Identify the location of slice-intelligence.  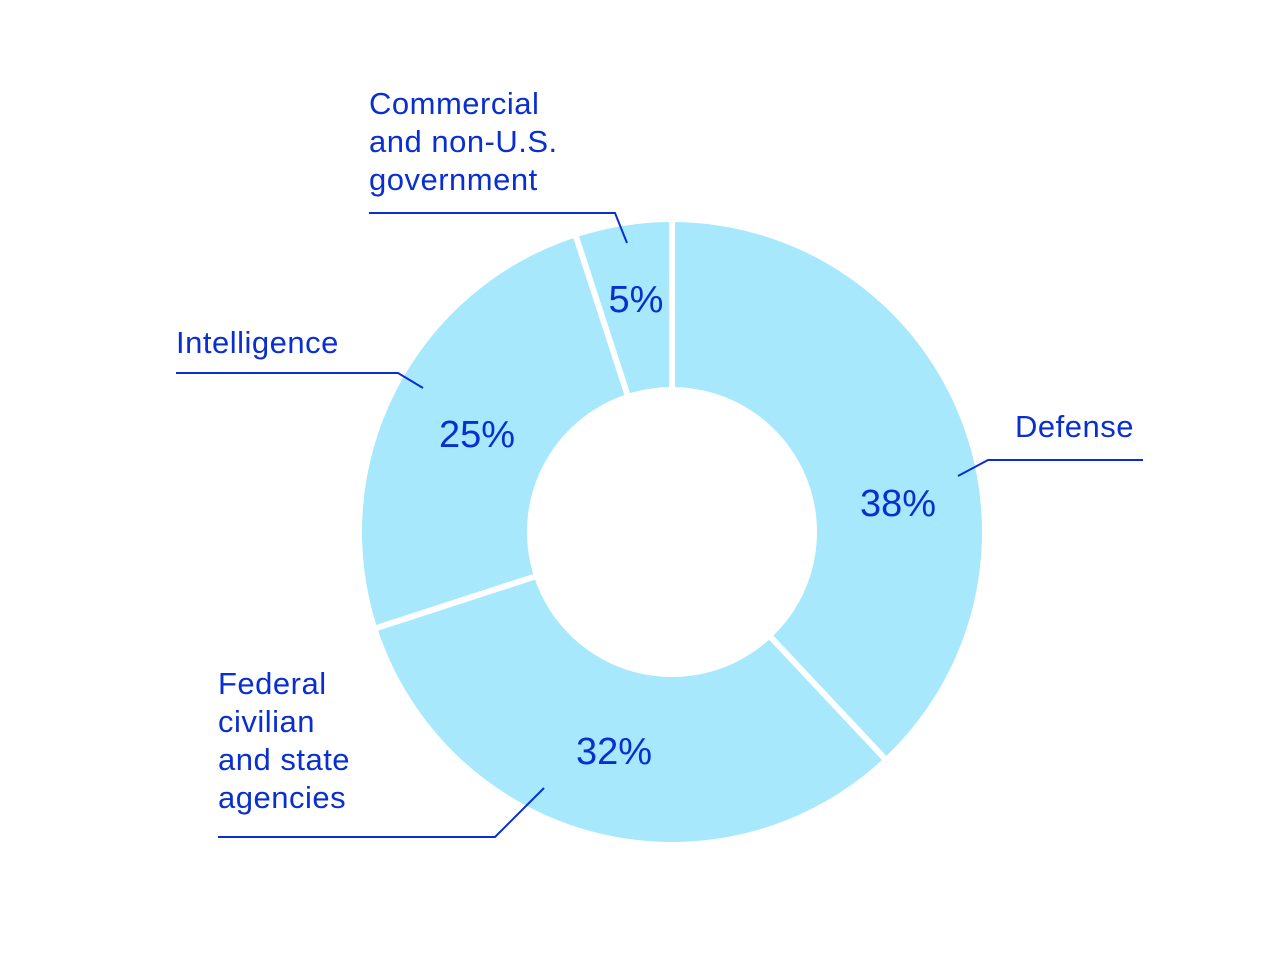
(495, 432).